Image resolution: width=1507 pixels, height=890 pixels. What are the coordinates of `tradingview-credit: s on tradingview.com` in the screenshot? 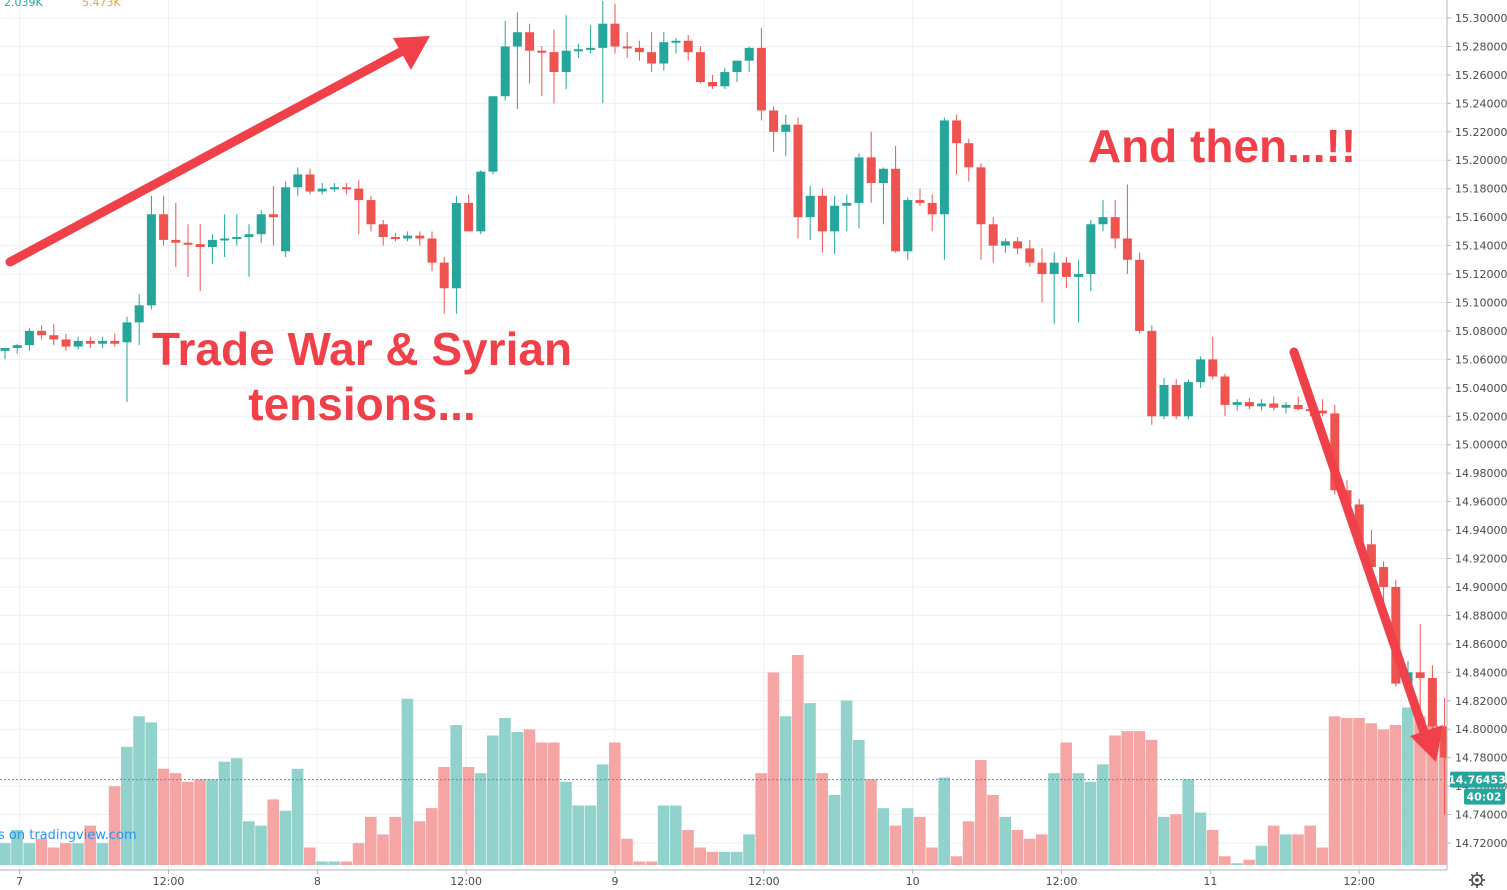 It's located at (68, 835).